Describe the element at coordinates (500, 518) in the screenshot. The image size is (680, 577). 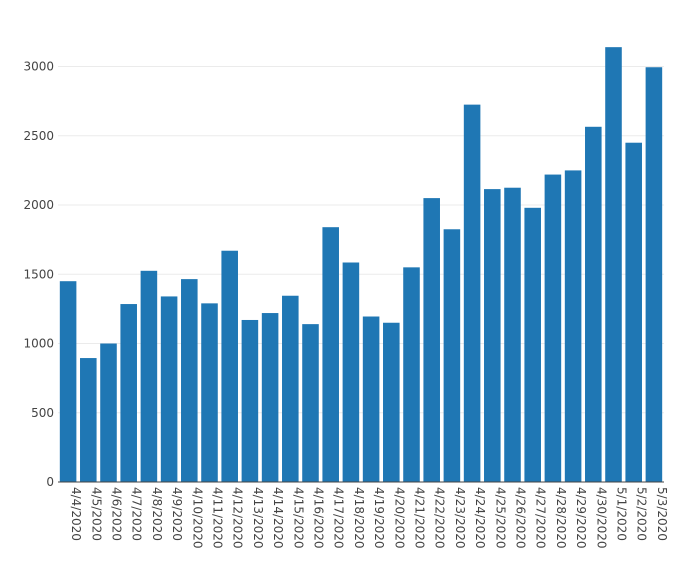
I see `x-tick-label: 4/25/2020` at that location.